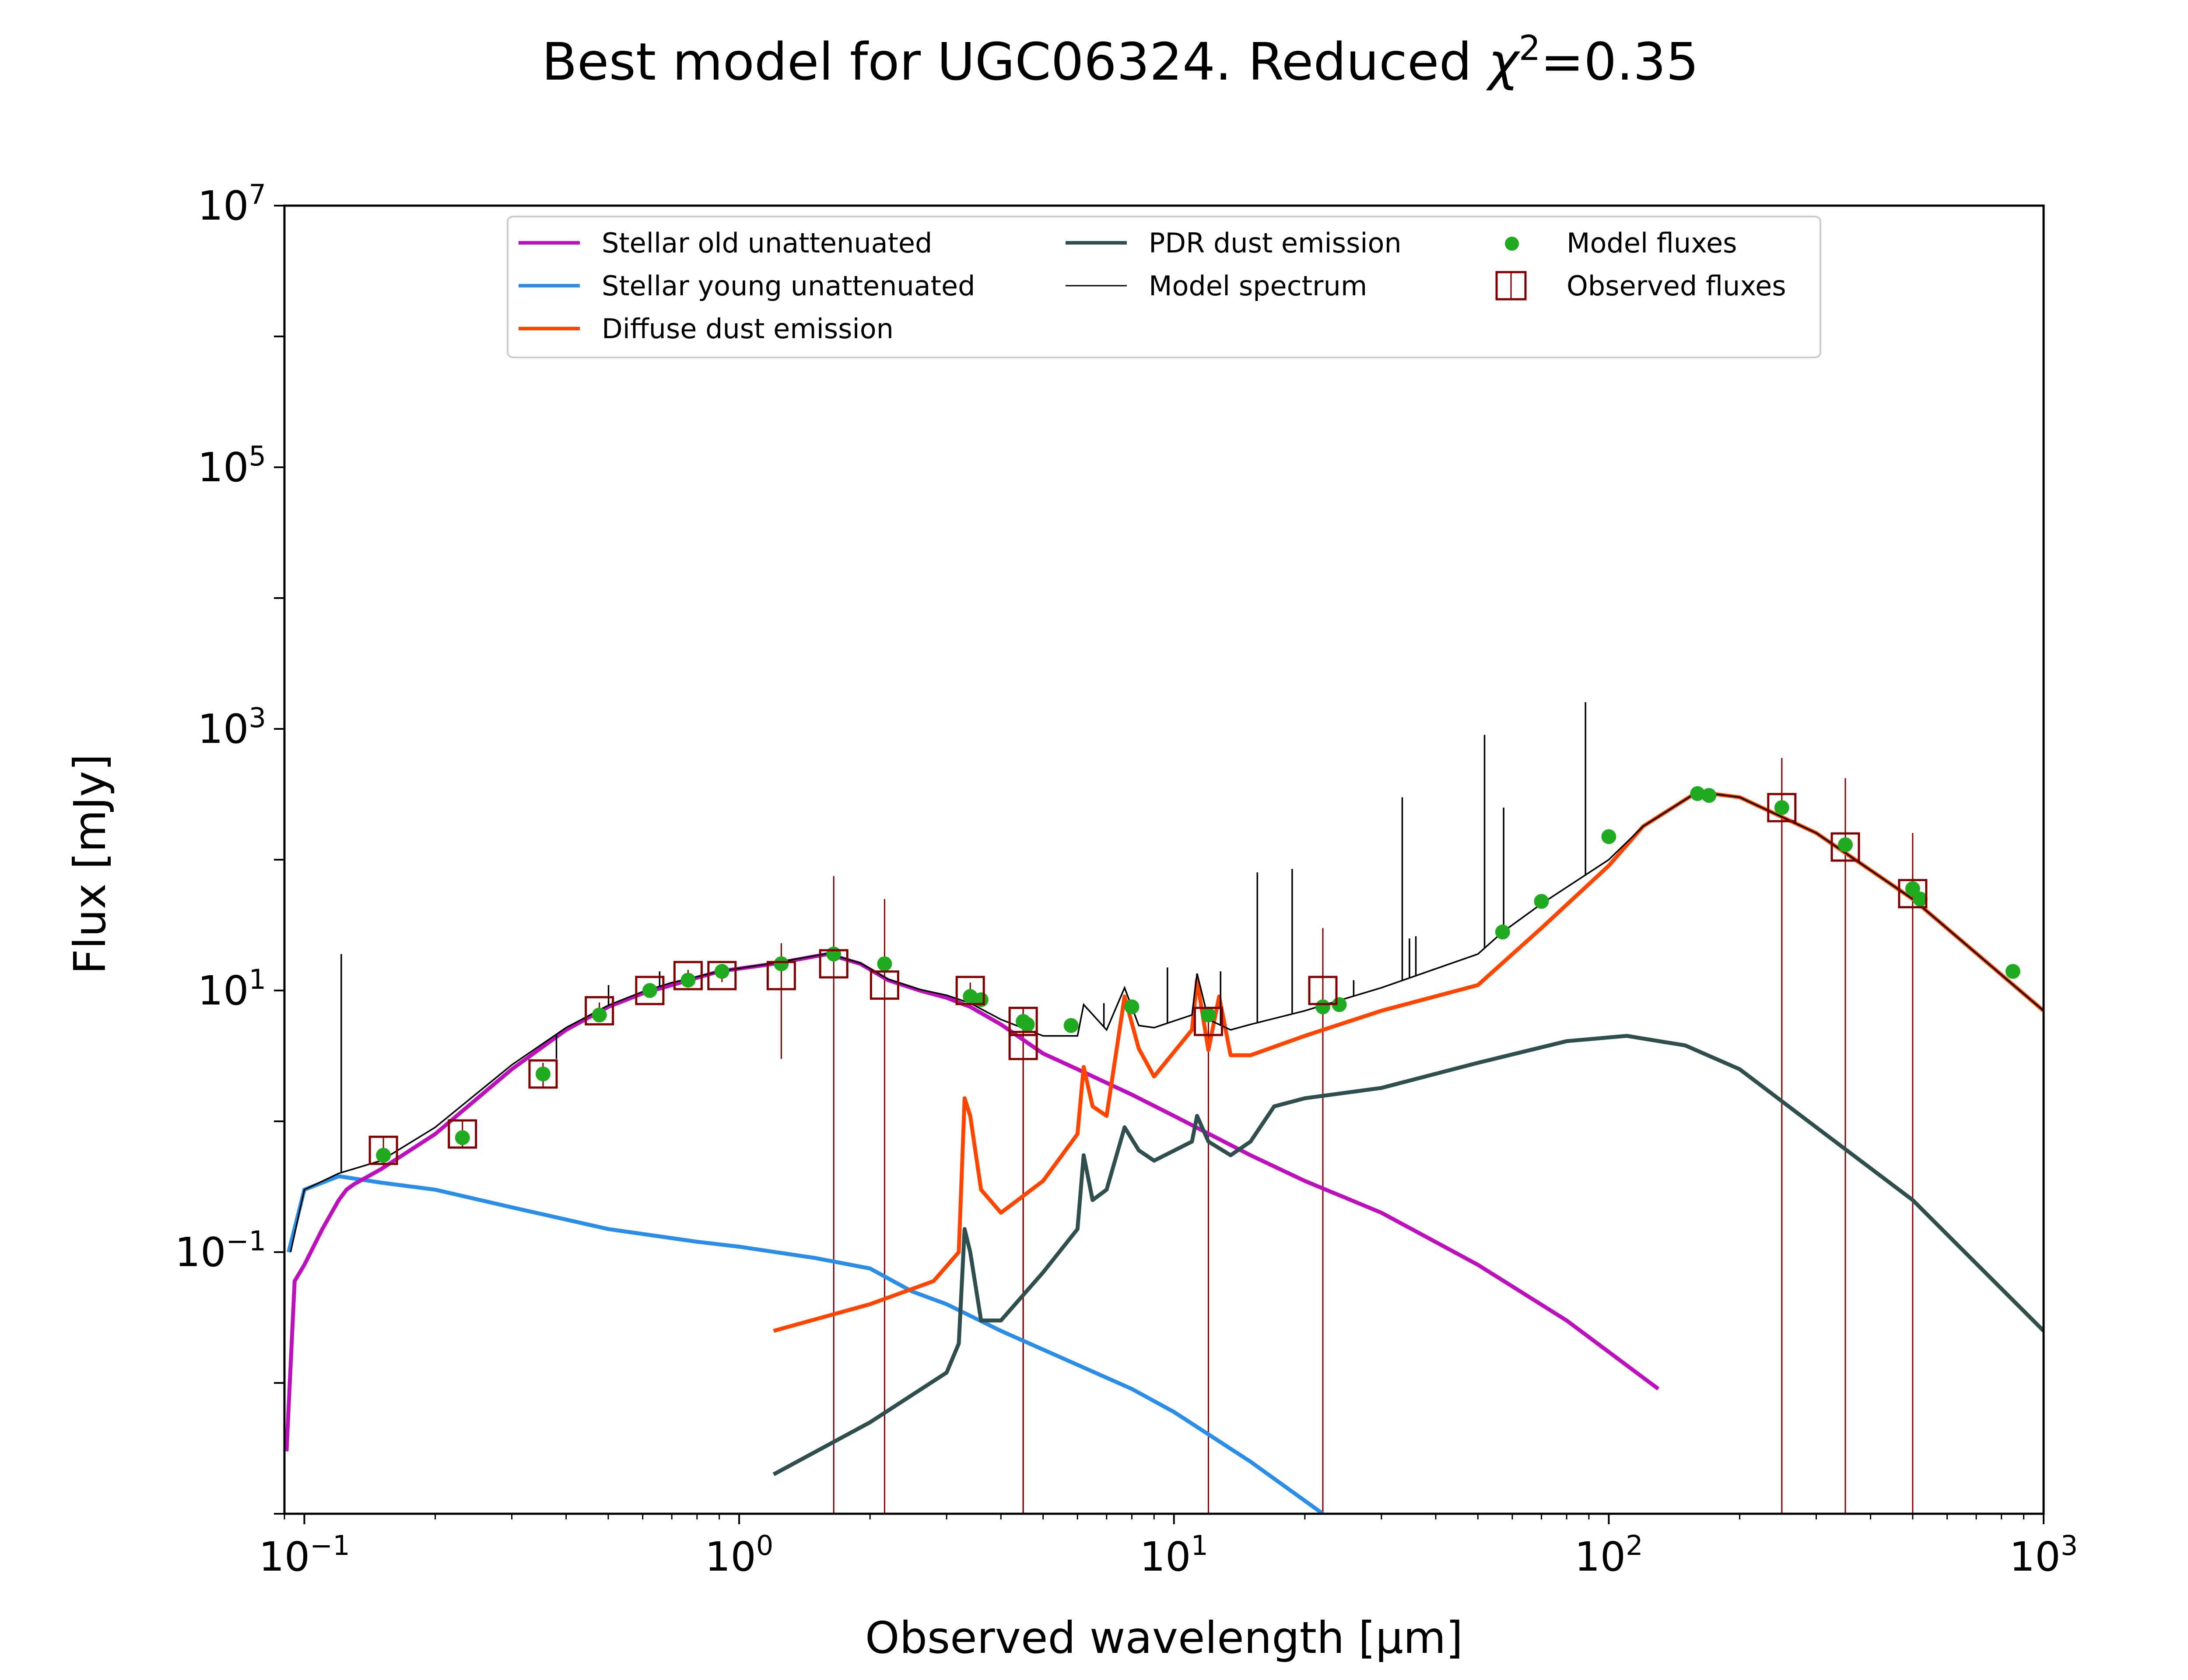 This screenshot has width=2188, height=1680. What do you see at coordinates (1275, 243) in the screenshot?
I see `legend-label-pdr-dust: PDR dust emission` at bounding box center [1275, 243].